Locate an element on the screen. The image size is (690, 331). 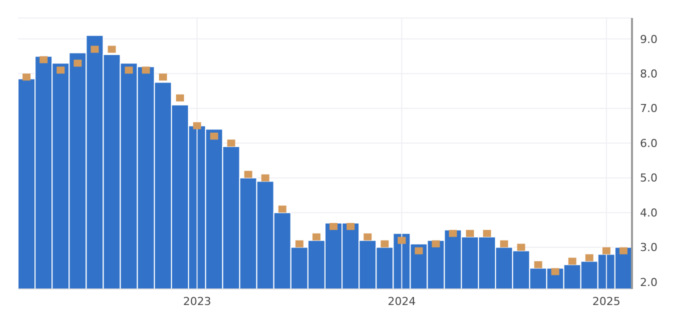
y-tick-label: 7.0 is located at coordinates (649, 109).